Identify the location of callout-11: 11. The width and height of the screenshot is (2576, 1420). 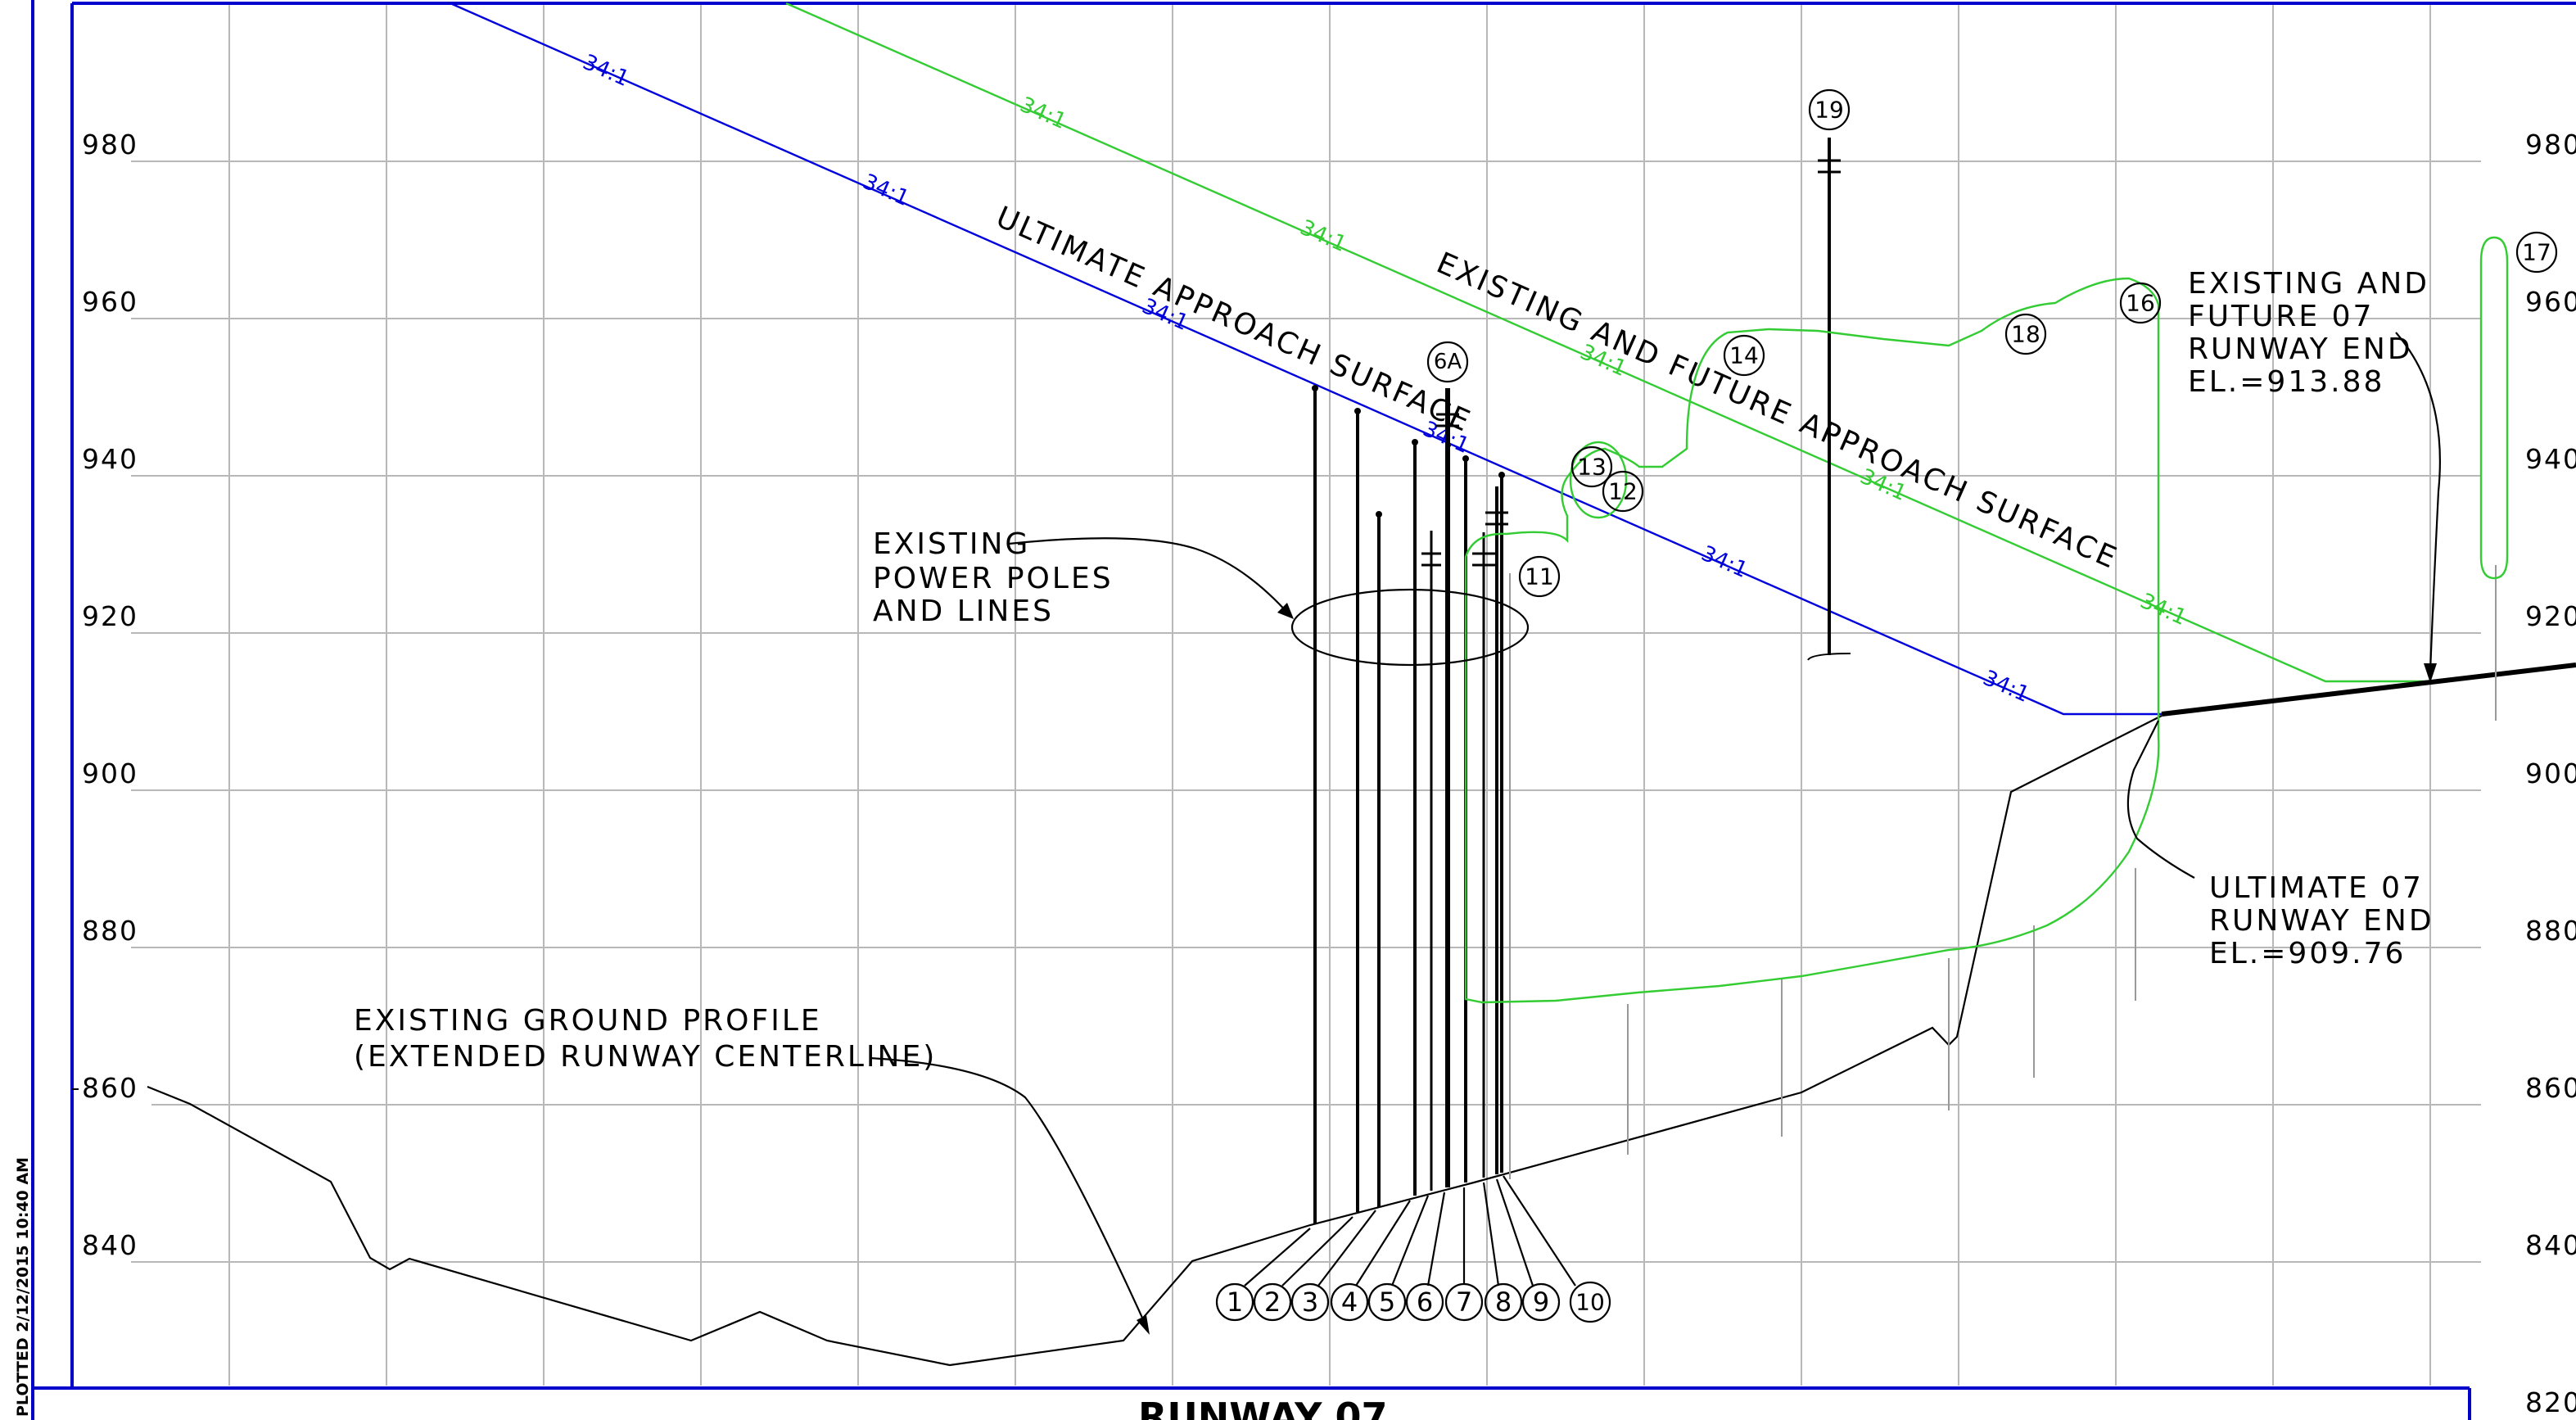
(1539, 576).